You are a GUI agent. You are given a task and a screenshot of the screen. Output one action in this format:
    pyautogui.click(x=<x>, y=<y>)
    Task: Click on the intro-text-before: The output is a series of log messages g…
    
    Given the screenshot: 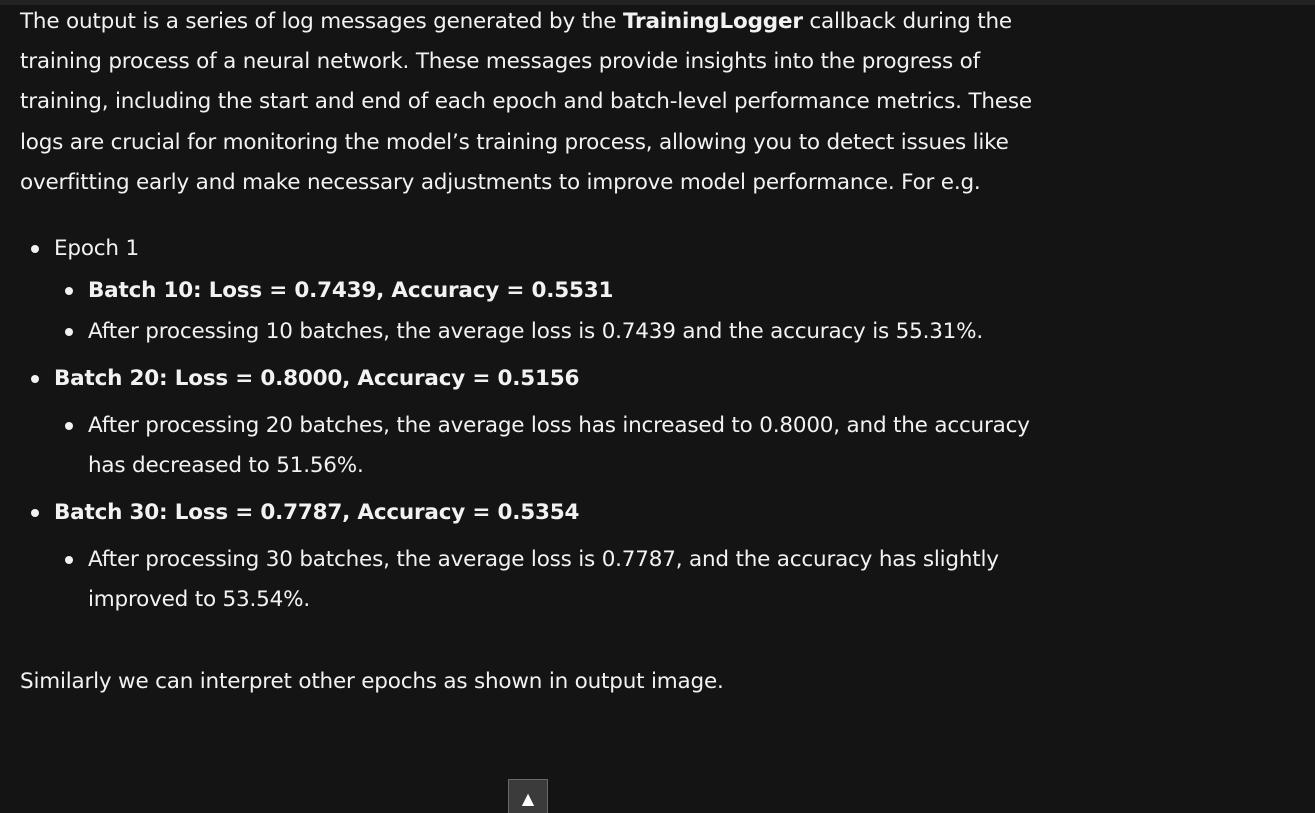 What is the action you would take?
    pyautogui.click(x=321, y=21)
    